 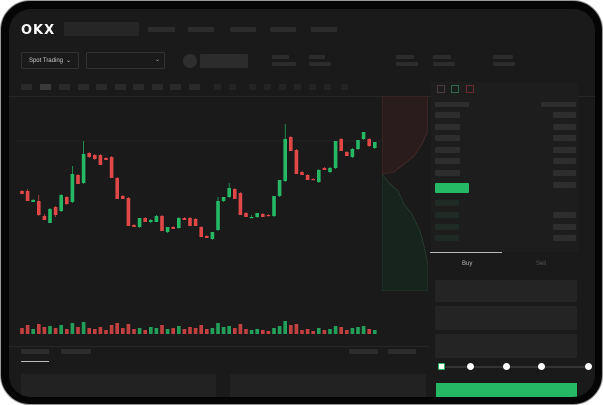 I want to click on book-asks-icon, so click(x=470, y=89).